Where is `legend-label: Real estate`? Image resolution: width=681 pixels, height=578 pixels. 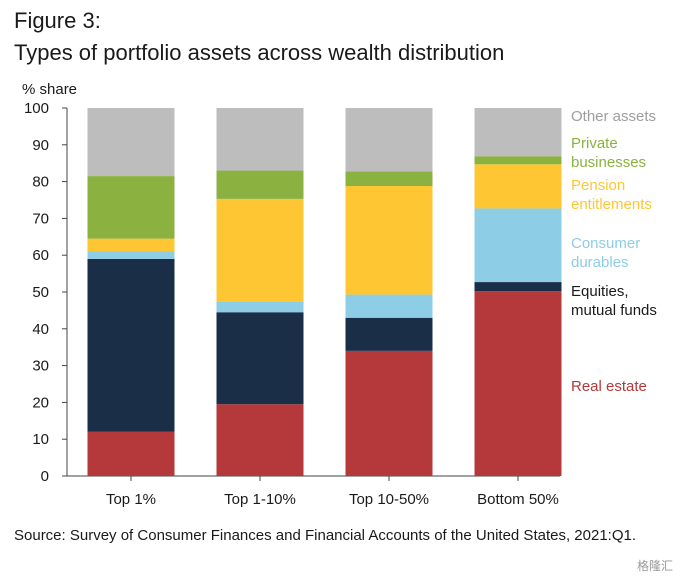 legend-label: Real estate is located at coordinates (609, 386).